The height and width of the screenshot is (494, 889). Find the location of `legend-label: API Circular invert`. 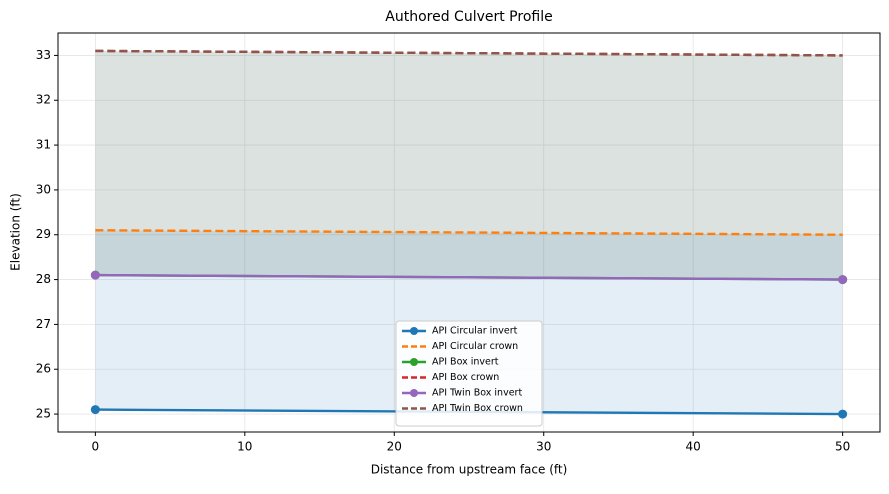

legend-label: API Circular invert is located at coordinates (475, 331).